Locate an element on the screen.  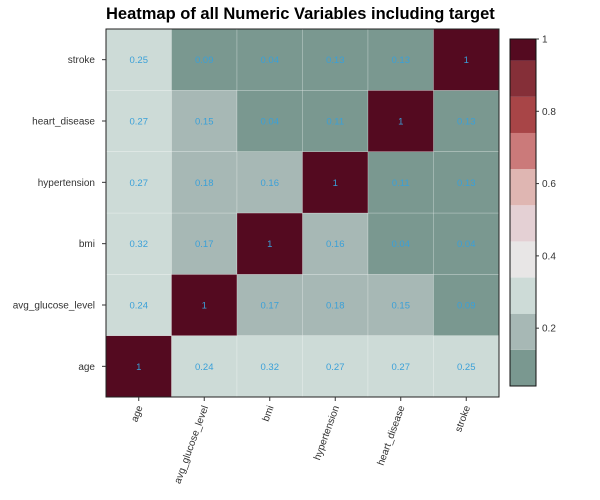
y-tick-label: bmi is located at coordinates (87, 244).